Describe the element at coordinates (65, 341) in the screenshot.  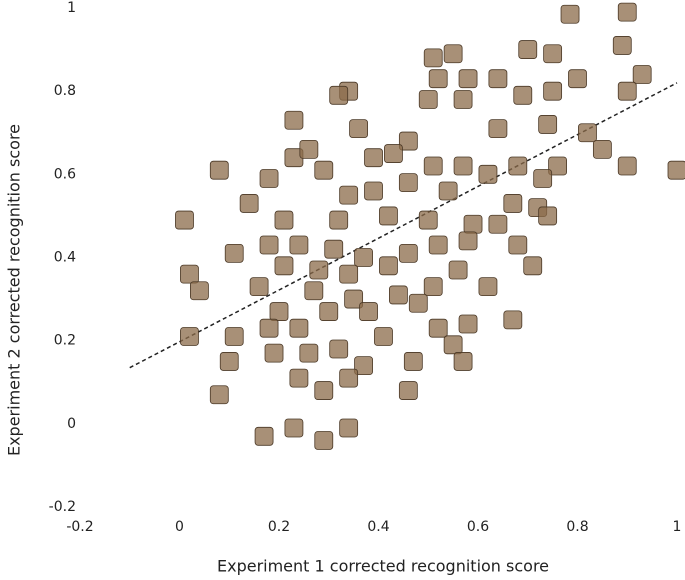
I see `y-tick-label: 0.2` at that location.